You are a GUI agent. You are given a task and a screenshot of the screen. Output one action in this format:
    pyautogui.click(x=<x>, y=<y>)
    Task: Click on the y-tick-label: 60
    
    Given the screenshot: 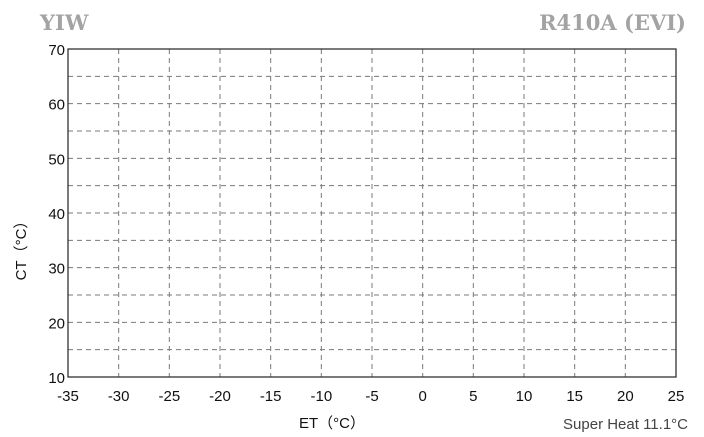 What is the action you would take?
    pyautogui.click(x=56, y=105)
    